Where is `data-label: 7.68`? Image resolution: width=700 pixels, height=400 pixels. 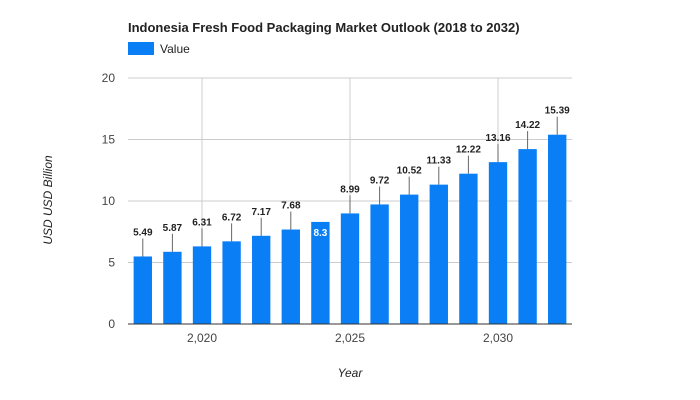 data-label: 7.68 is located at coordinates (291, 206).